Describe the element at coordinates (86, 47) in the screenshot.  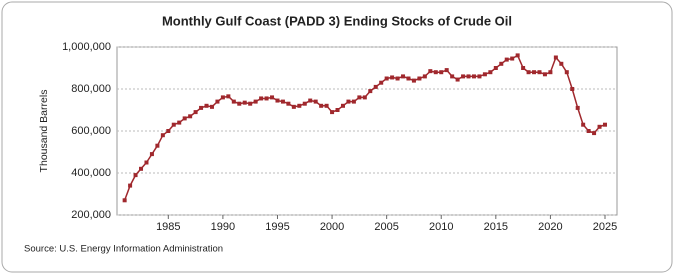
I see `y-tick-label: 1,000,000` at that location.